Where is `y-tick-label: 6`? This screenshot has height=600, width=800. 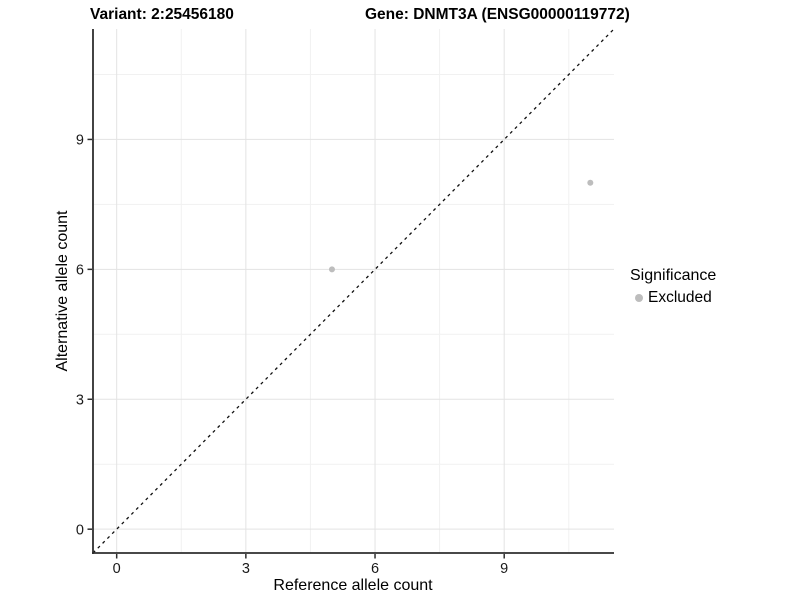 y-tick-label: 6 is located at coordinates (80, 271).